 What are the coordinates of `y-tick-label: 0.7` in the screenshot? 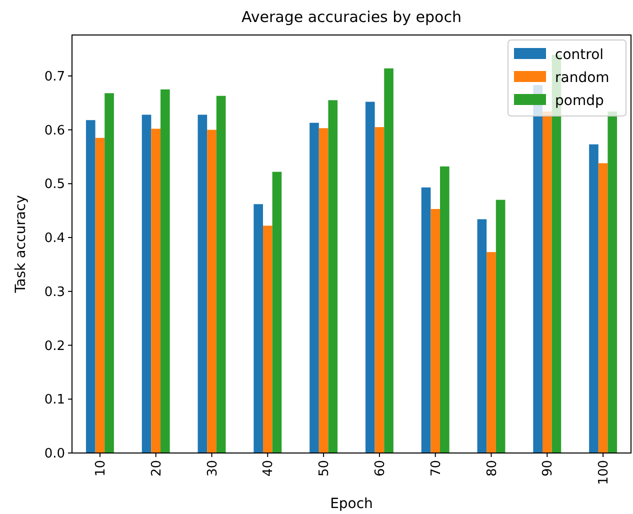 It's located at (54, 76).